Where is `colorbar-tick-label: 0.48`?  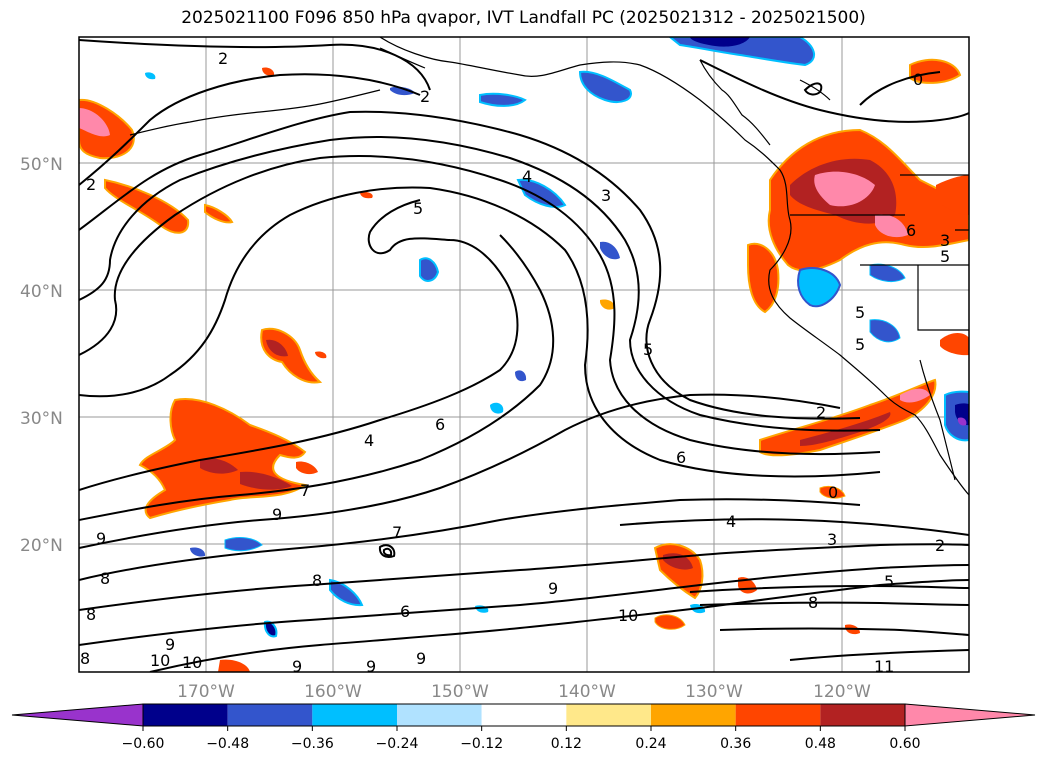
colorbar-tick-label: 0.48 is located at coordinates (820, 744).